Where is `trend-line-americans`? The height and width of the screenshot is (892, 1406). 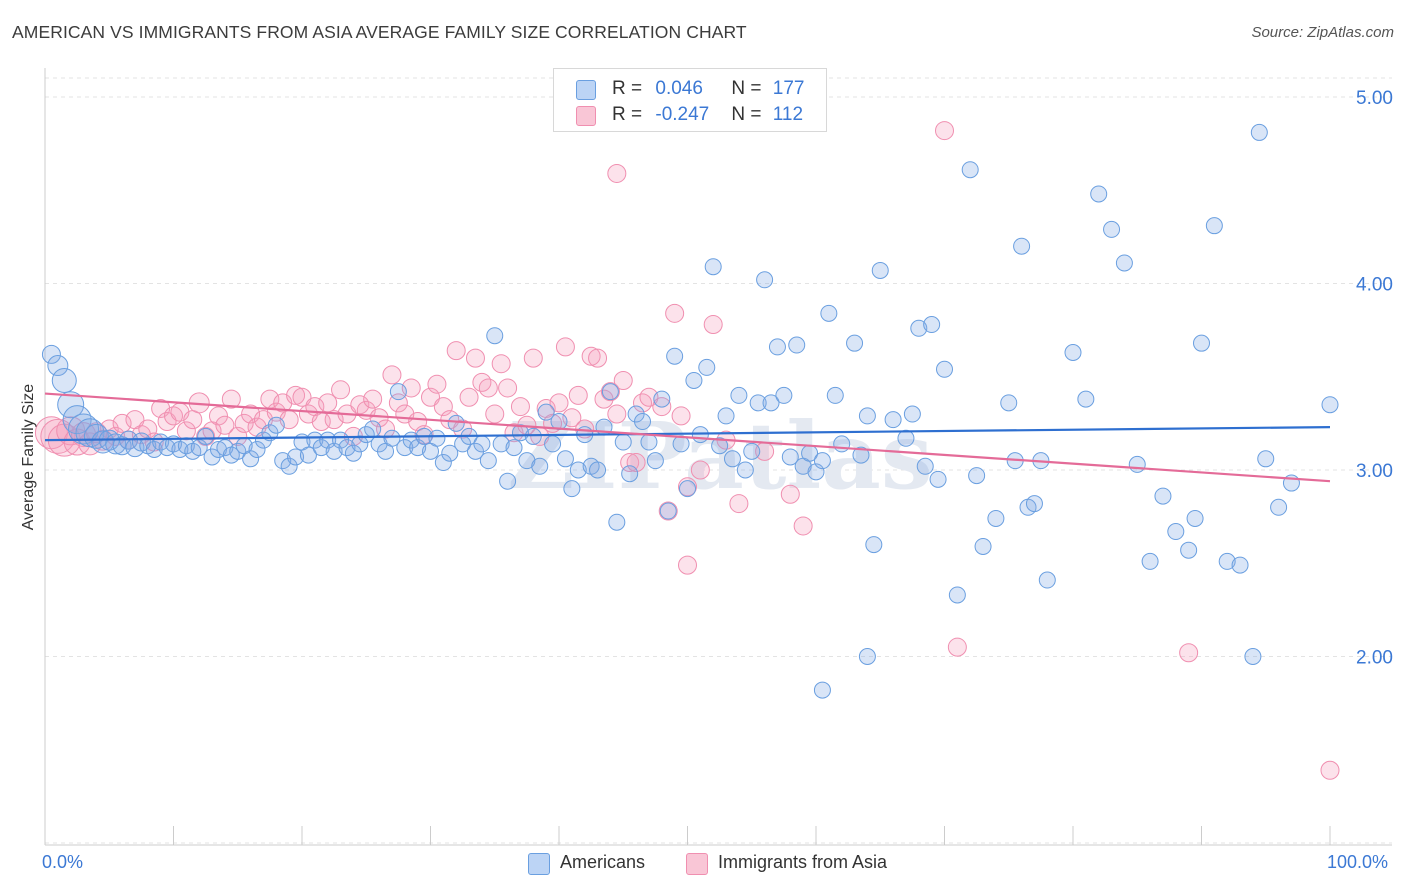
trend-line-americans is located at coordinates (687, 434).